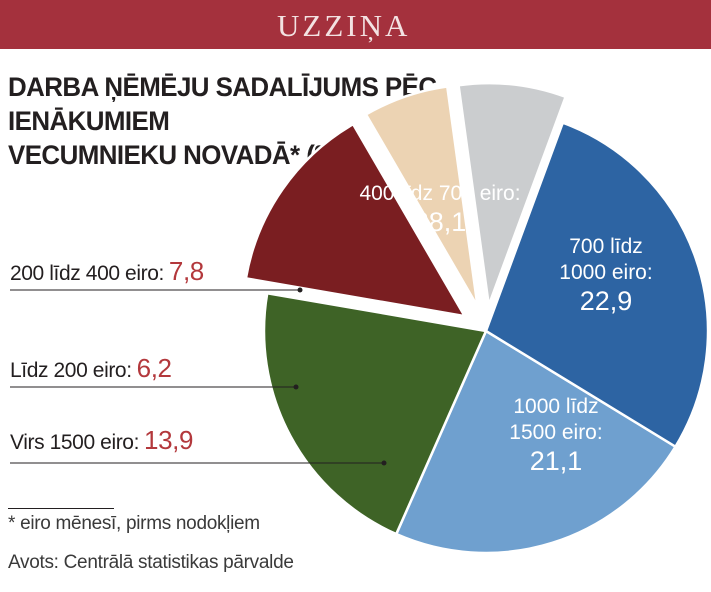 This screenshot has width=711, height=592. I want to click on slice-label-outside: Līdz 200 eiro: 6,2, so click(91, 368).